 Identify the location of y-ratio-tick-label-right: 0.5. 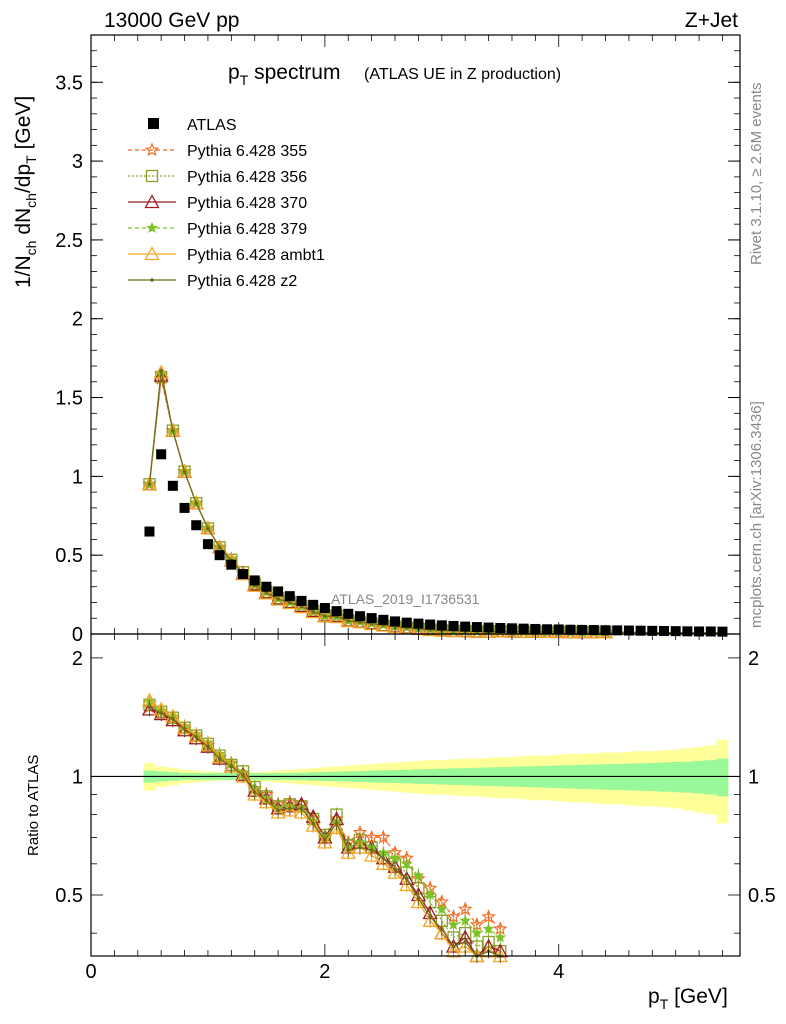
(762, 896).